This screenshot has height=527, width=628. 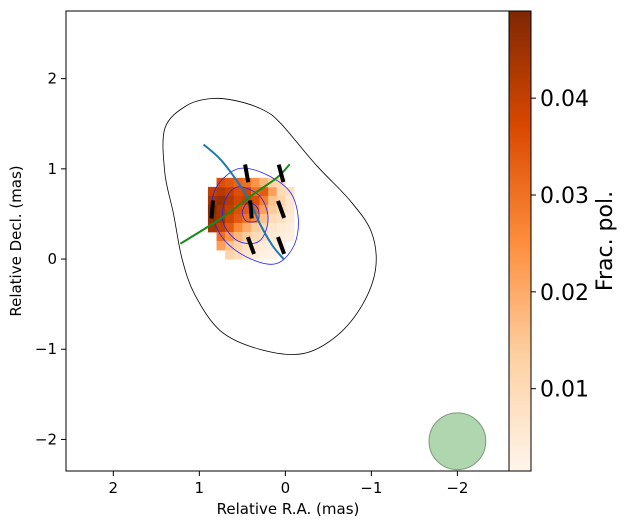 What do you see at coordinates (371, 488) in the screenshot?
I see `x-tick-label: −1` at bounding box center [371, 488].